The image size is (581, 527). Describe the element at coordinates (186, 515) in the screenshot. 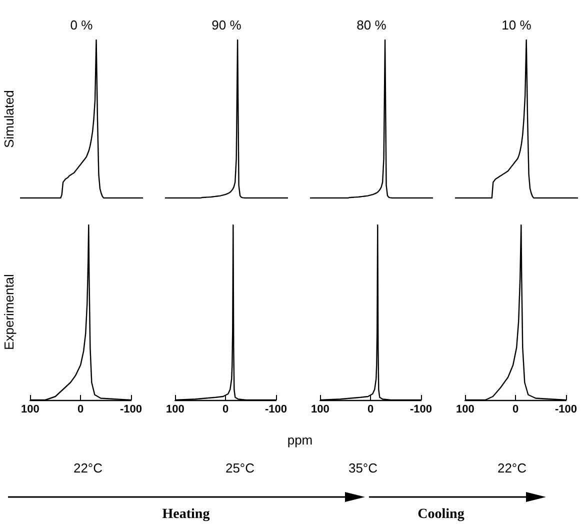

I see `text: Heating` at that location.